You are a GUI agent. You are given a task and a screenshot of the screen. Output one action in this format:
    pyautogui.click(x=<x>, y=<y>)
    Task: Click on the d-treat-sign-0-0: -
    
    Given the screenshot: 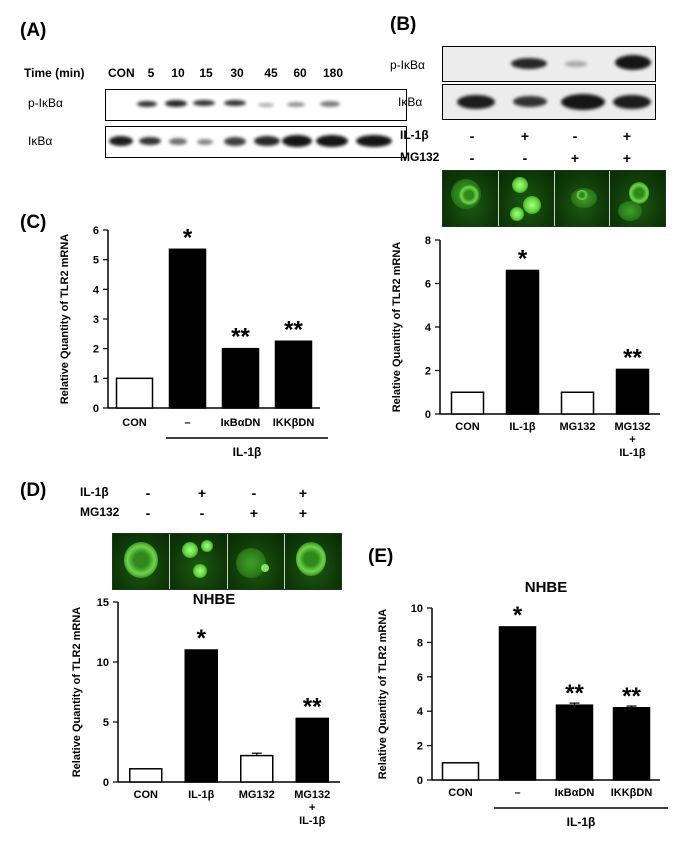 What is the action you would take?
    pyautogui.click(x=148, y=493)
    